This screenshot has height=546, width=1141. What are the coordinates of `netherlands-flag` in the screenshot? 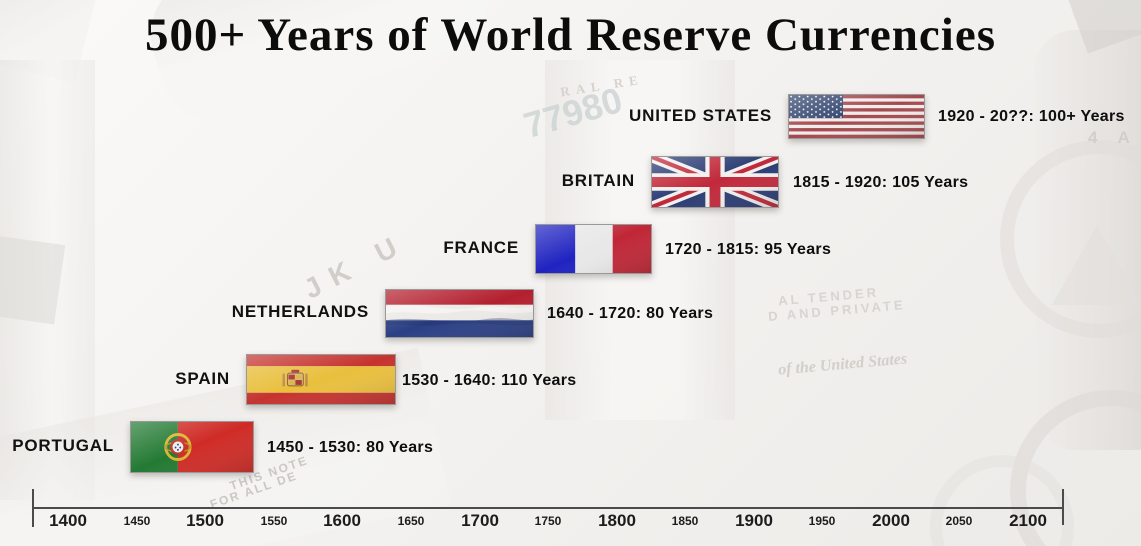 It's located at (459, 313).